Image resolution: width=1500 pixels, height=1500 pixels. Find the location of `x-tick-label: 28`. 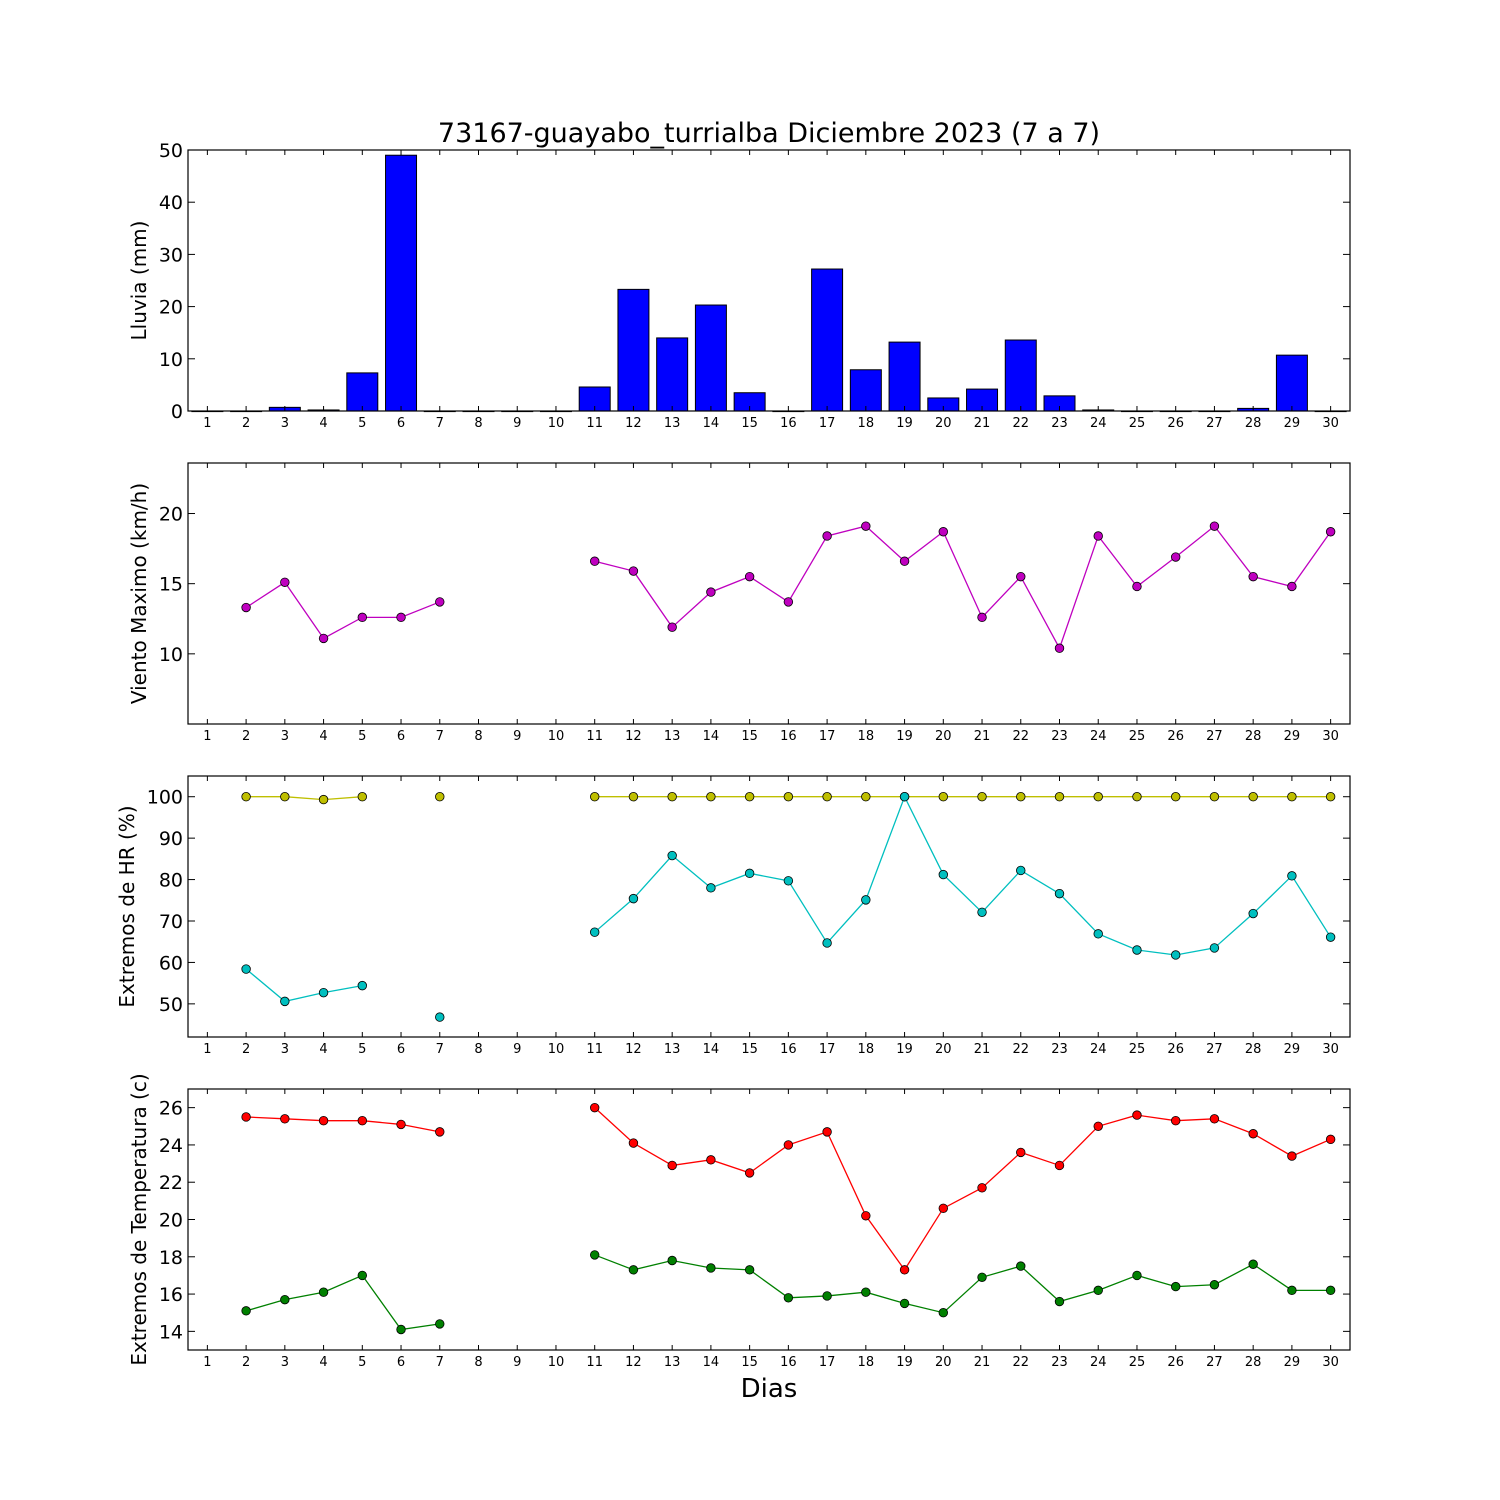

x-tick-label: 28 is located at coordinates (1253, 1362).